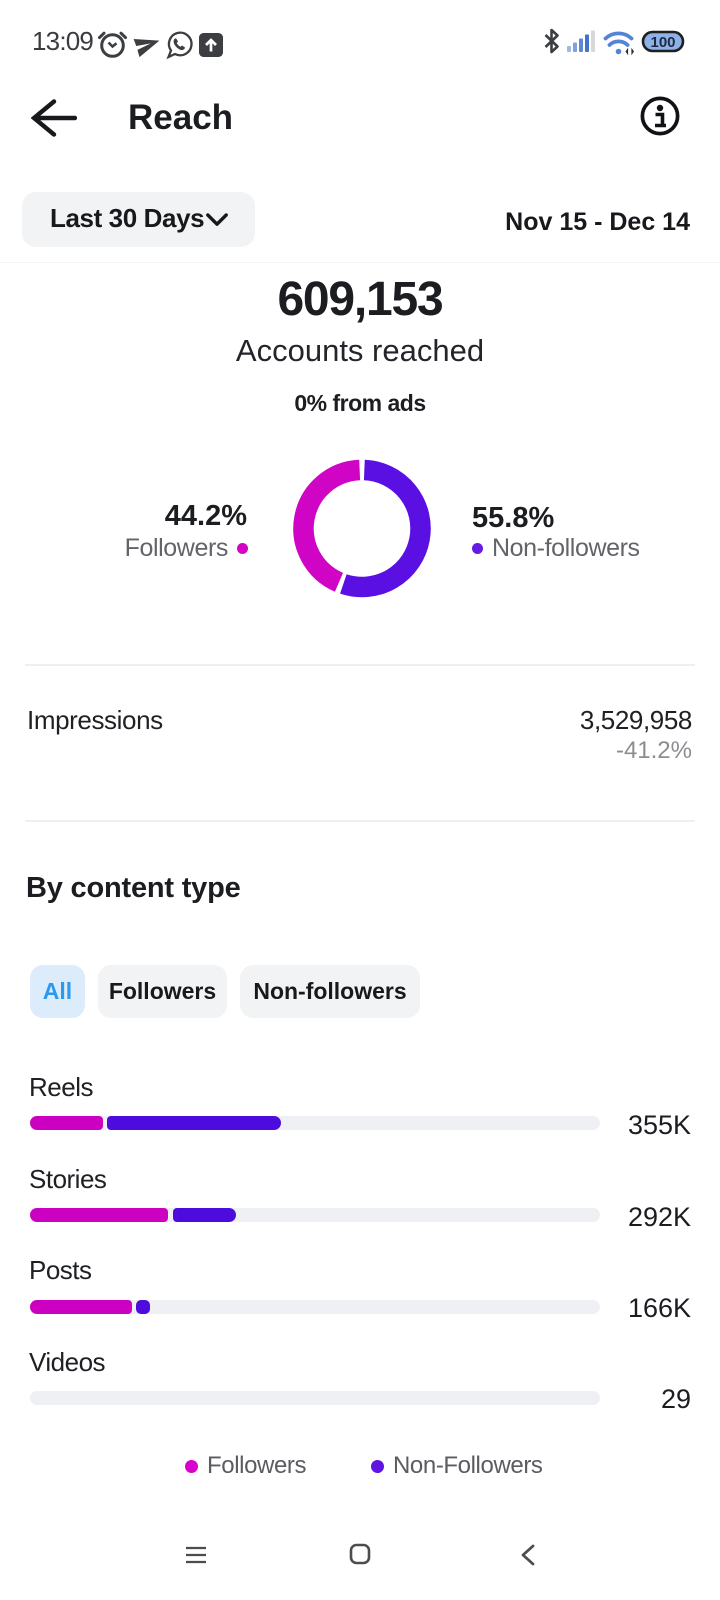 This screenshot has height=1600, width=720. Describe the element at coordinates (662, 42) in the screenshot. I see `svg-text: 100` at that location.